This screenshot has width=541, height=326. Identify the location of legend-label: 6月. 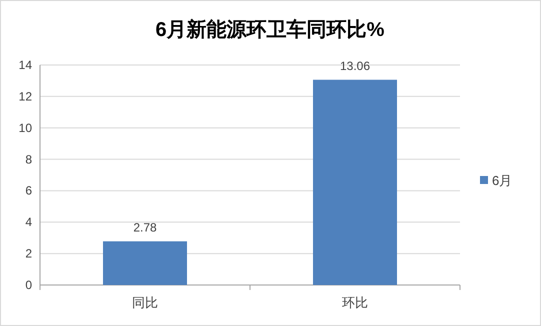
(502, 180).